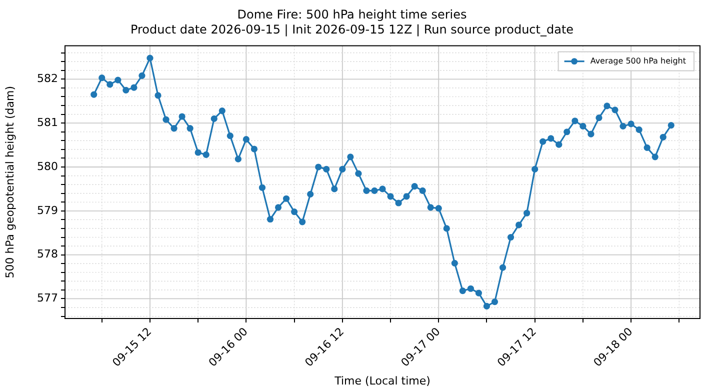 The width and height of the screenshot is (710, 390). What do you see at coordinates (382, 381) in the screenshot?
I see `x-axis-title: Time (Local time)` at bounding box center [382, 381].